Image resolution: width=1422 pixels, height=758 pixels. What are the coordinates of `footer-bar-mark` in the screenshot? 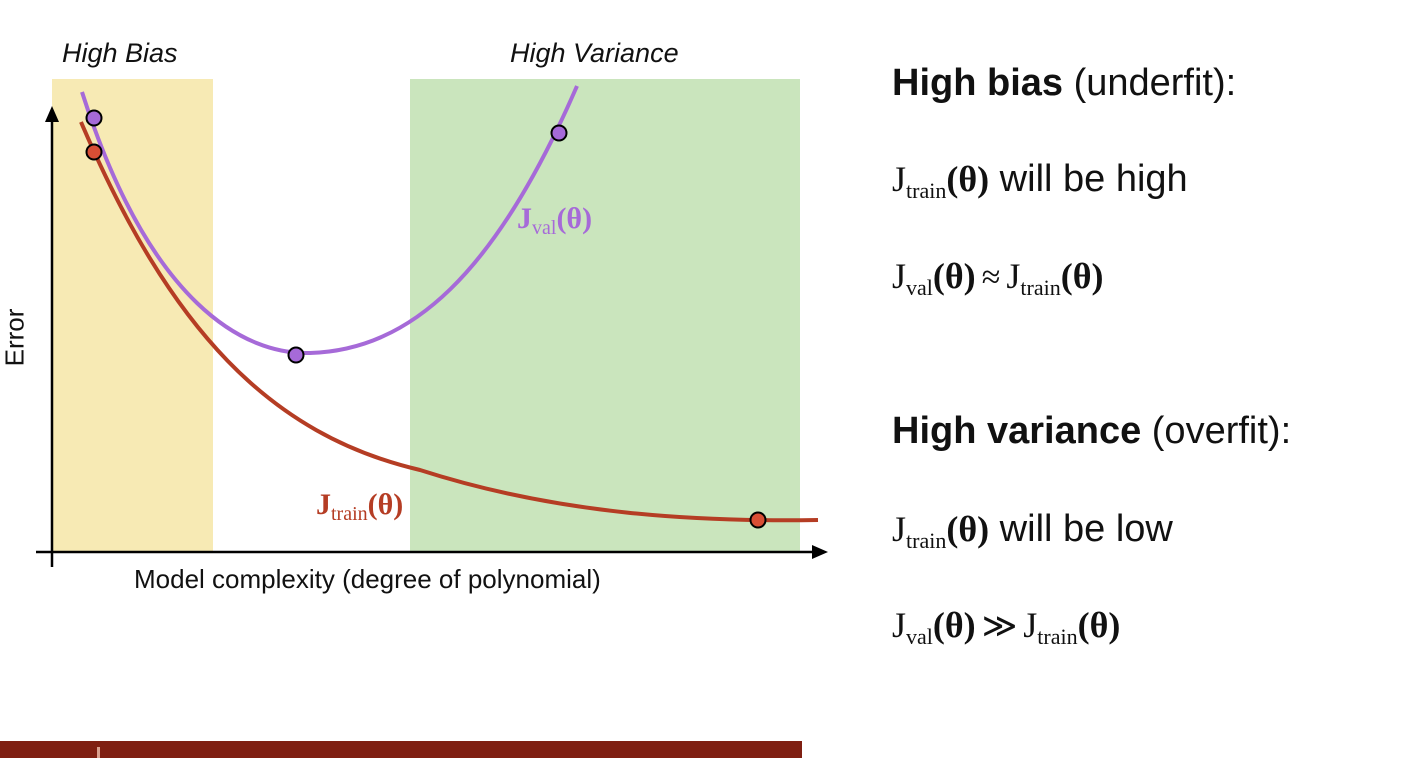 It's located at (98, 752).